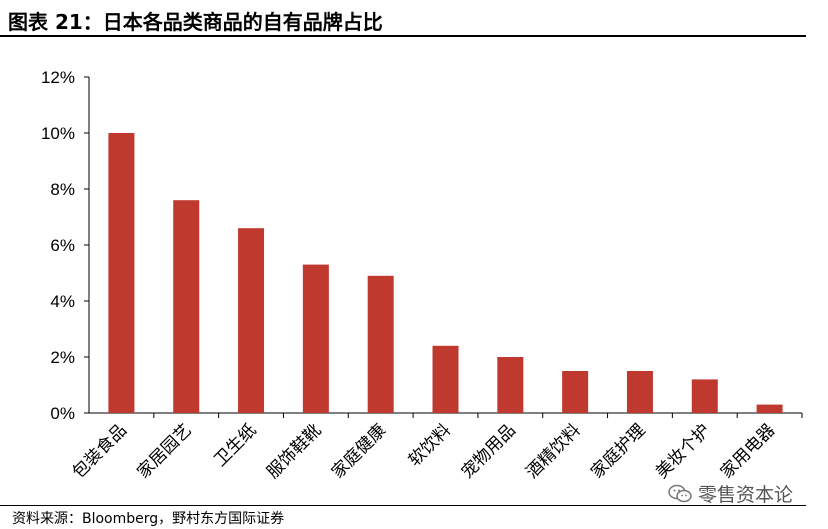  Describe the element at coordinates (680, 494) in the screenshot. I see `wechat-icon` at that location.